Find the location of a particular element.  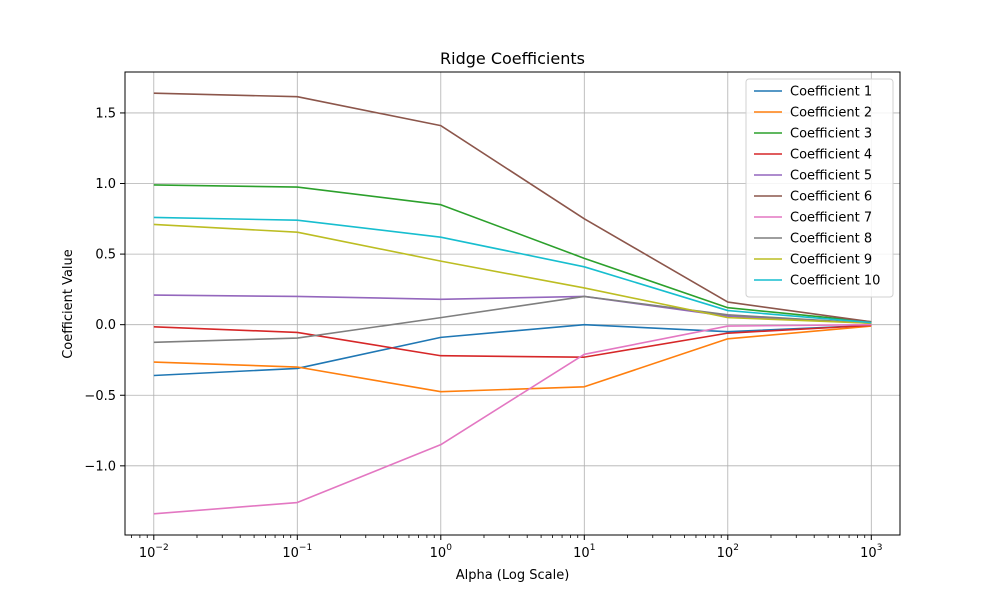

legend-item: Coefficient 2 is located at coordinates (813, 113).